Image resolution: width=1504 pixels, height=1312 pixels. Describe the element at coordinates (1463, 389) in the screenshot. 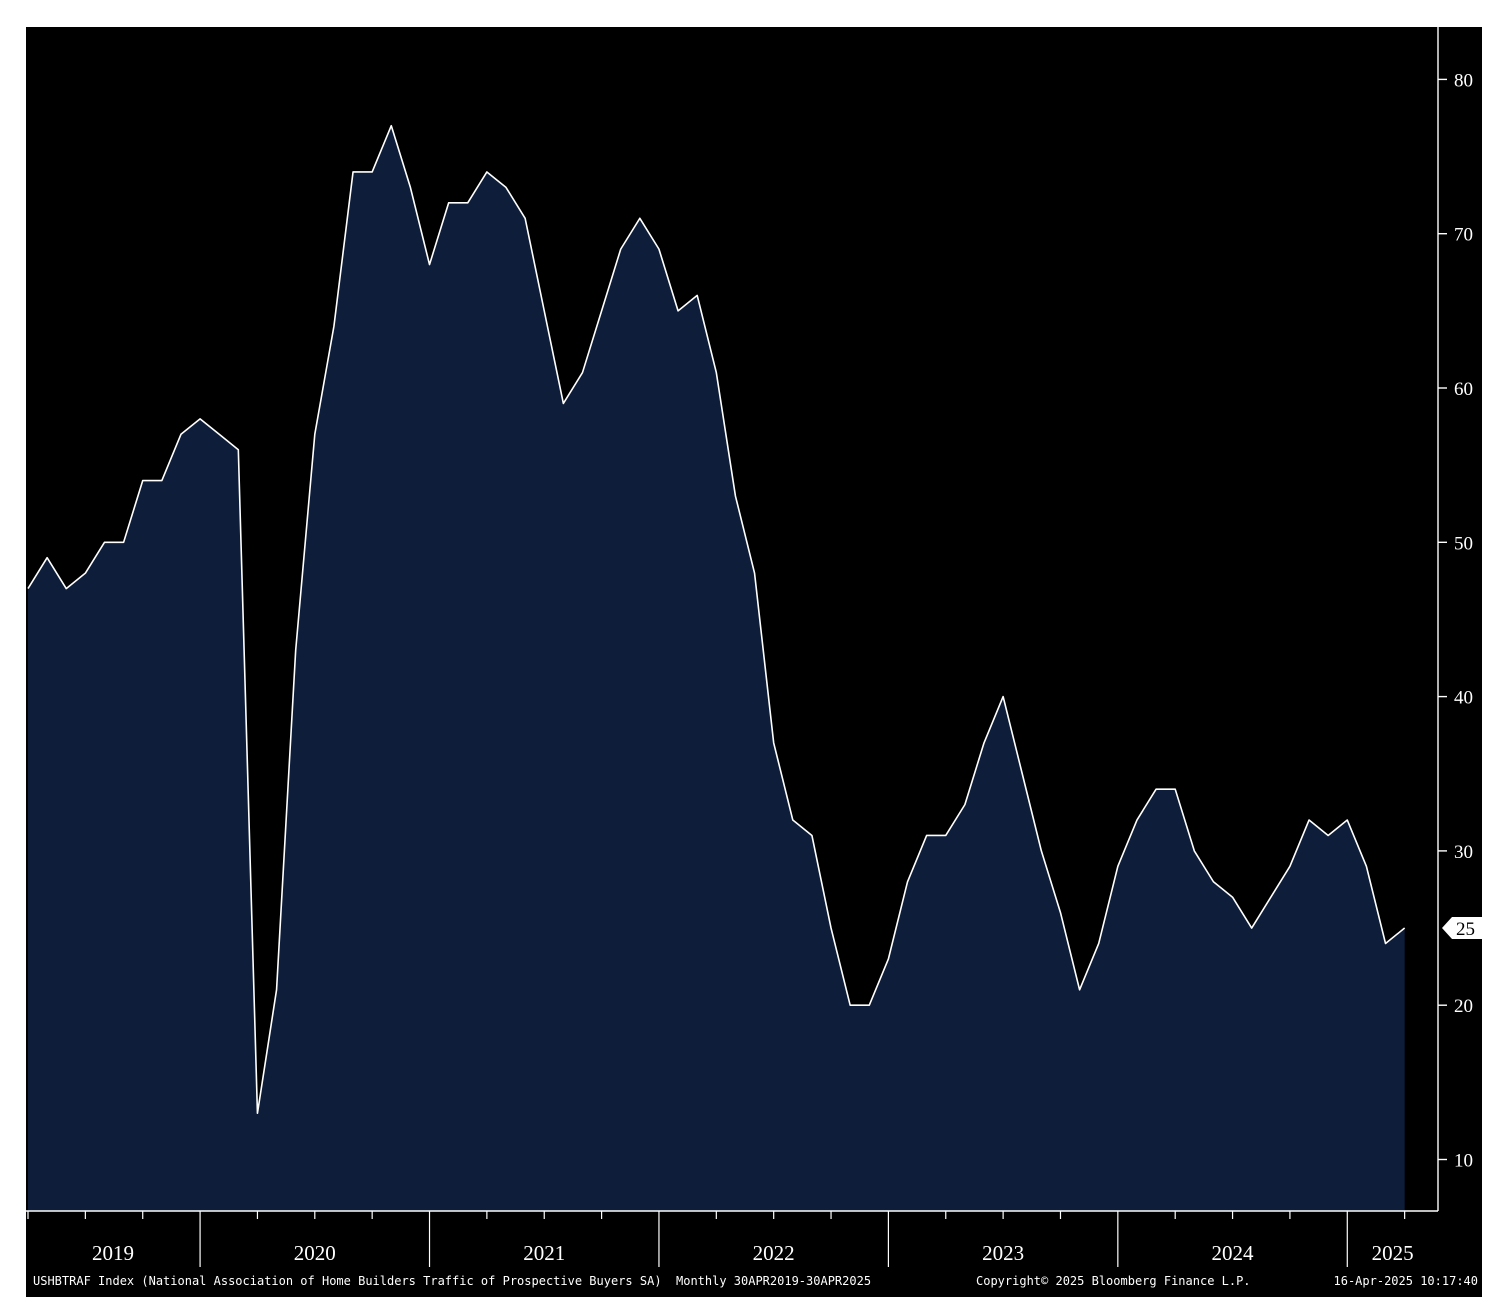

I see `y-tick-label: 60` at that location.